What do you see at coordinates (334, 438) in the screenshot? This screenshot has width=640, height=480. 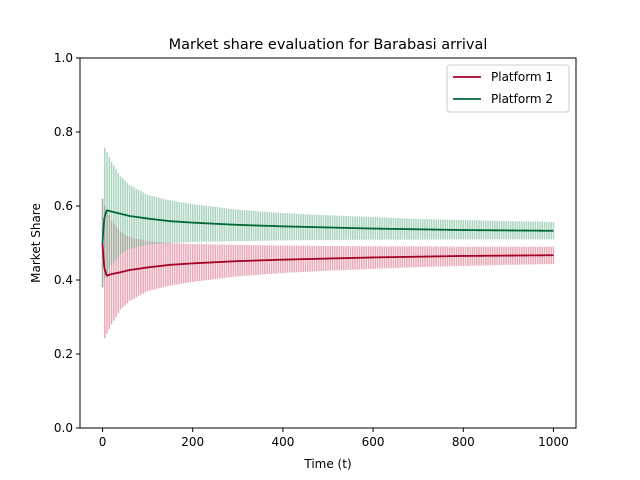 I see `x-axis: 0 200 400 600 800 1000` at bounding box center [334, 438].